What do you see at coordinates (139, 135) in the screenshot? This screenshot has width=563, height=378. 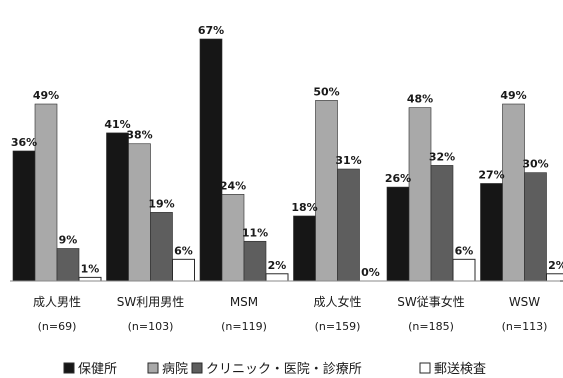 I see `value-label: 38%` at bounding box center [139, 135].